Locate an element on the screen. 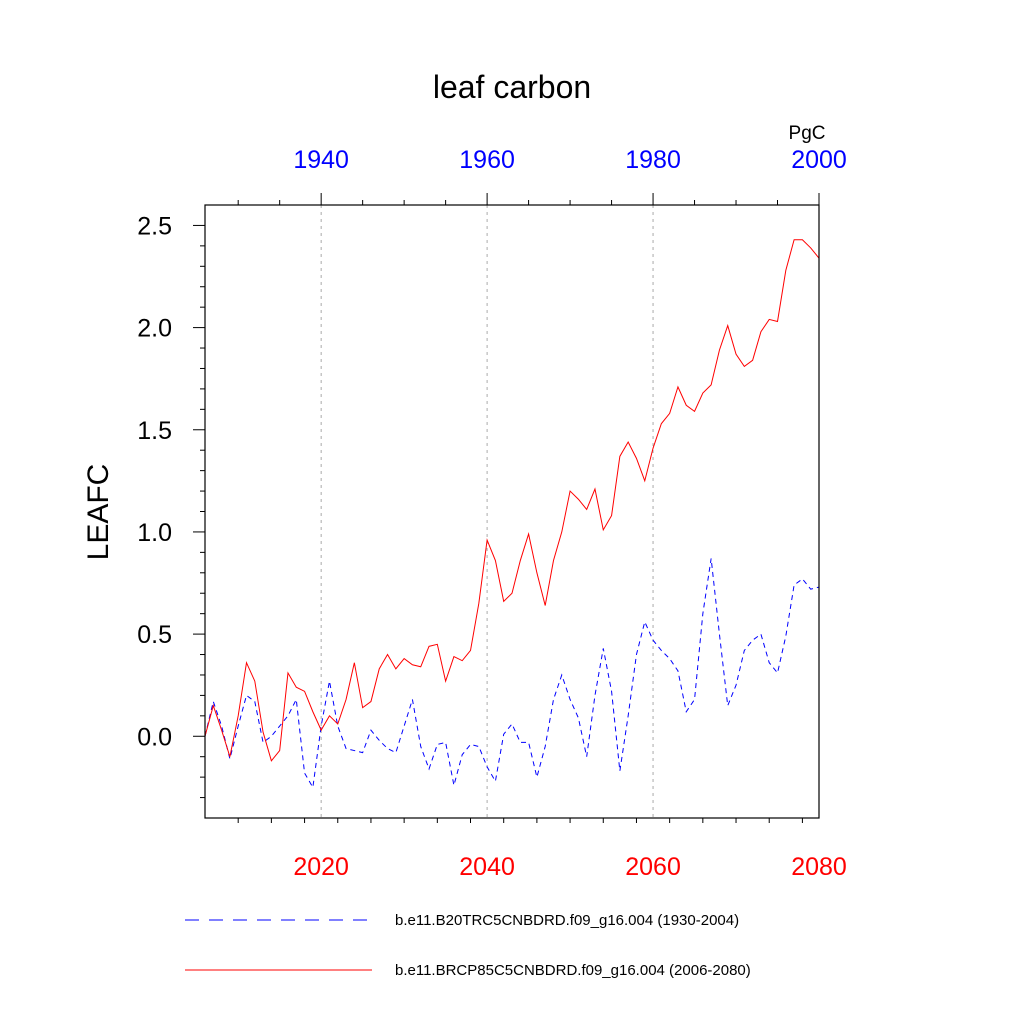 The image size is (1024, 1029). y-tick-label: 0.5 is located at coordinates (154, 635).